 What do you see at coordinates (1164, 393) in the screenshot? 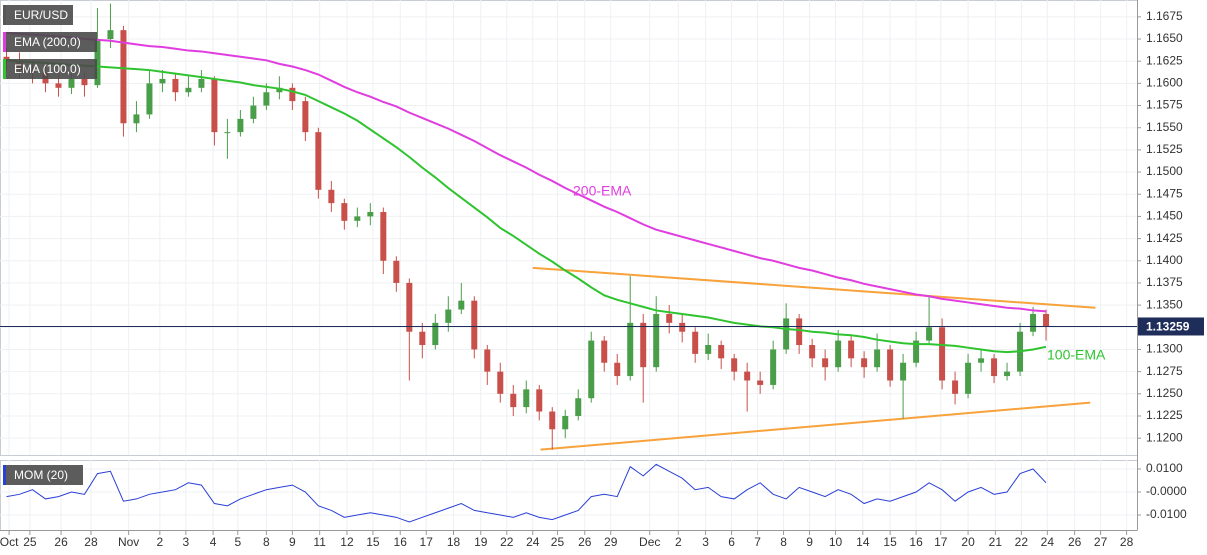
I see `y-tick-label: 1.1250` at bounding box center [1164, 393].